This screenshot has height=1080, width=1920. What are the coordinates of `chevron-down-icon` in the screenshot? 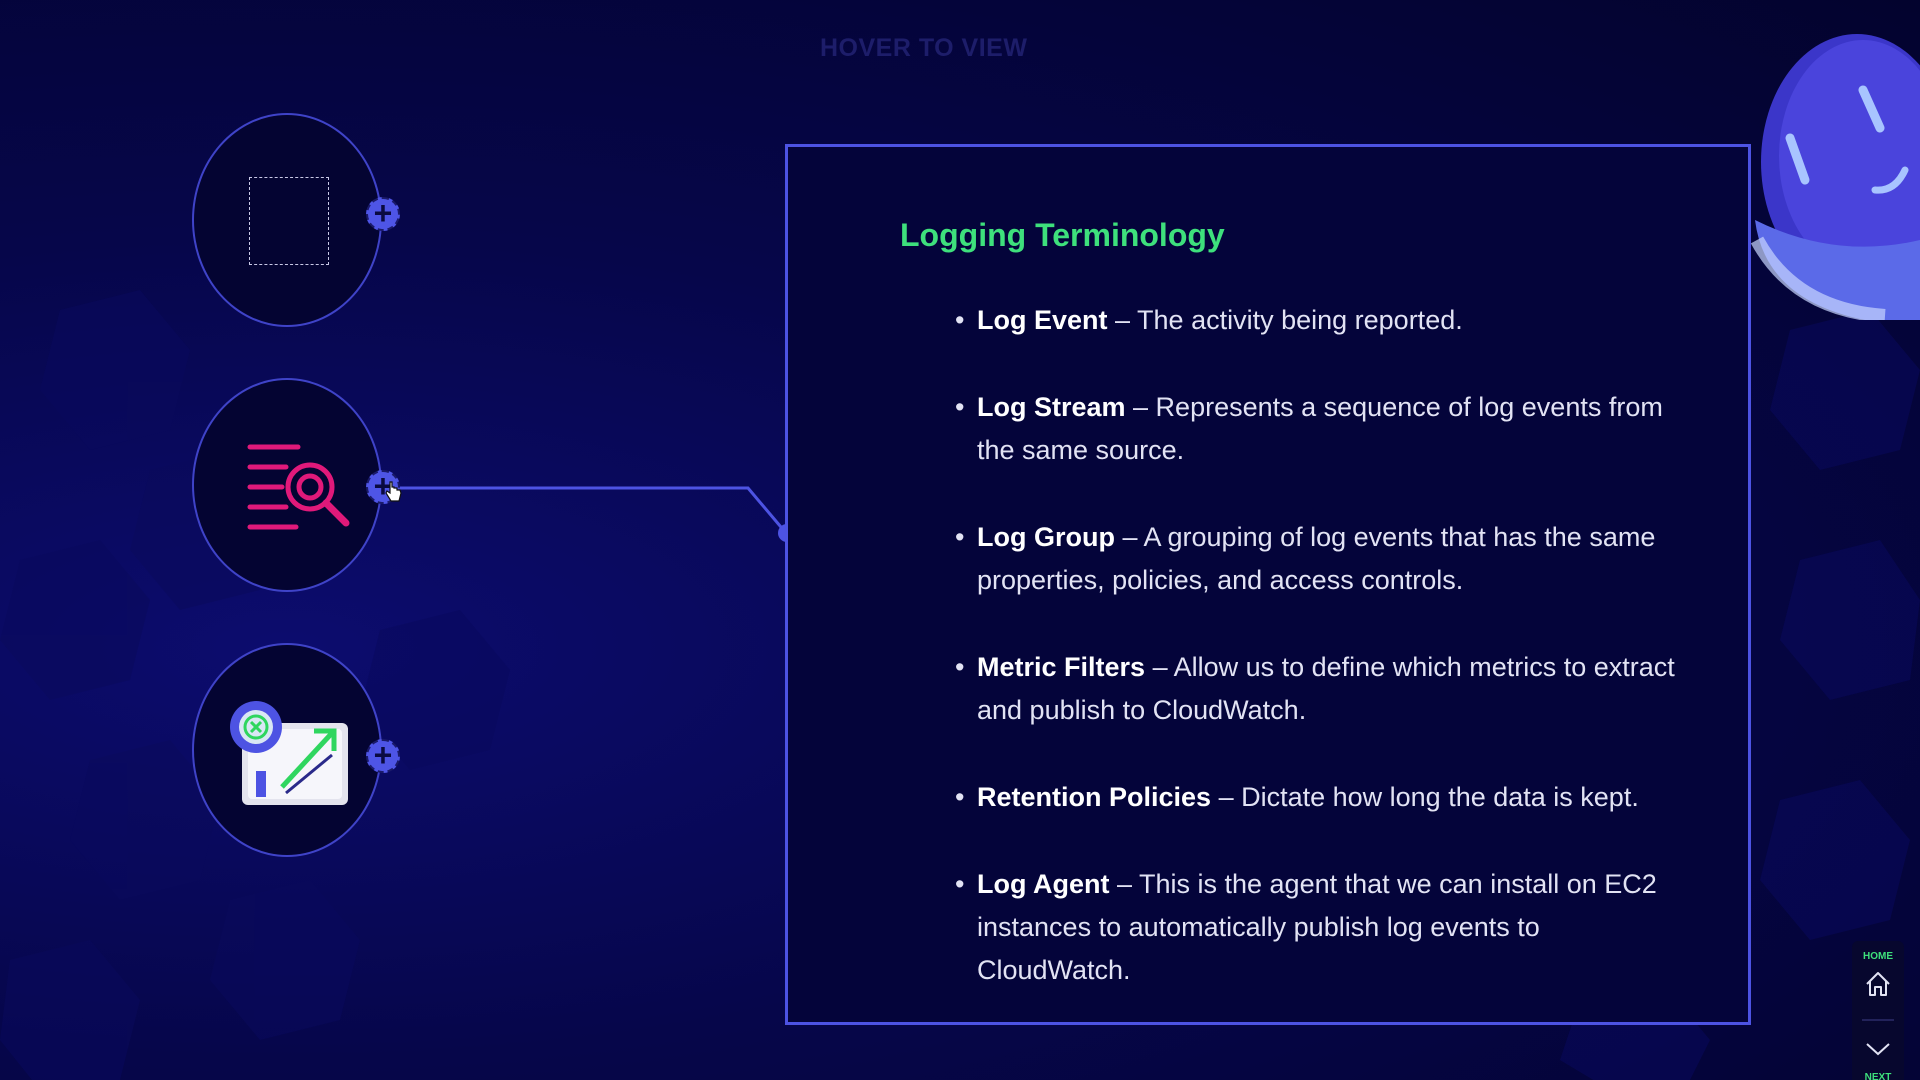 It's located at (1878, 1049).